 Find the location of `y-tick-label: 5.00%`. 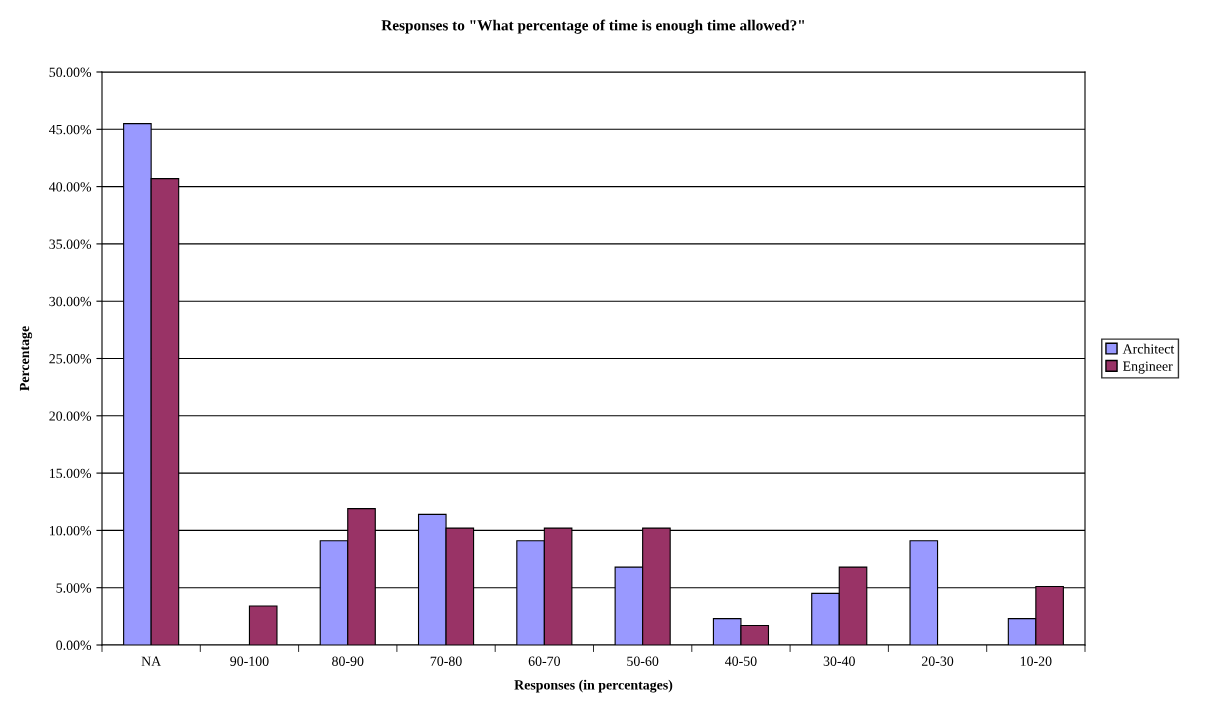

y-tick-label: 5.00% is located at coordinates (74, 588).